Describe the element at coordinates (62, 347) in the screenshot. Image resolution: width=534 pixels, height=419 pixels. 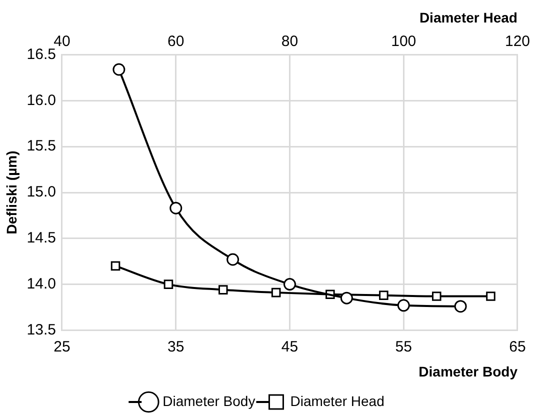
I see `x-tick-label: 25` at that location.